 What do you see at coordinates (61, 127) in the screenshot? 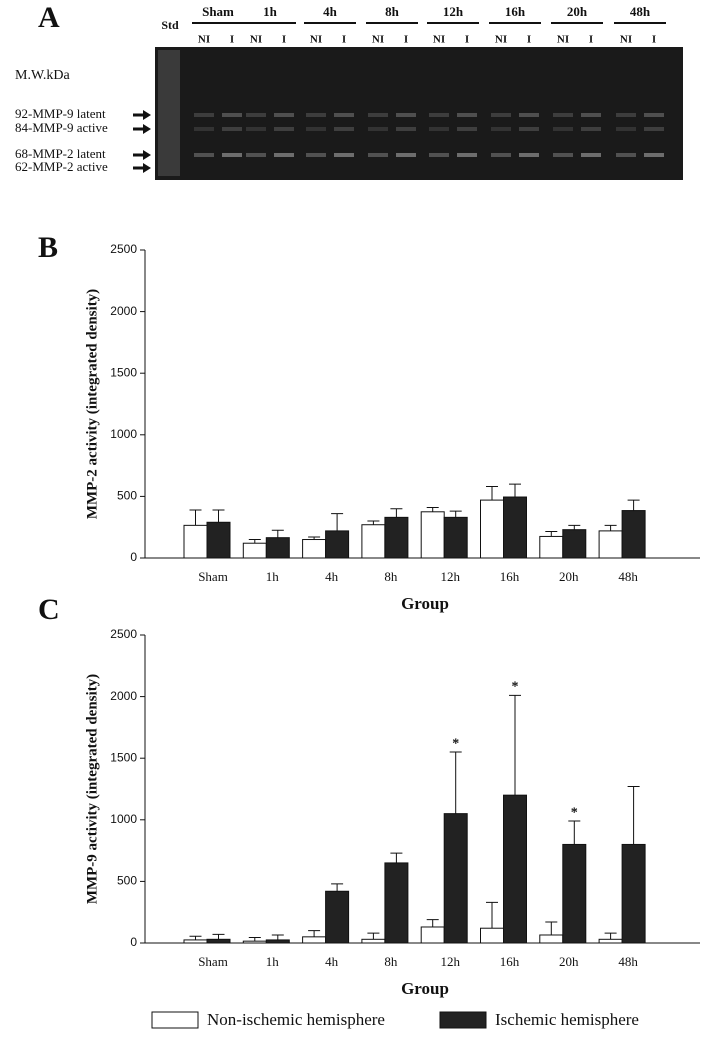
I see `band-label: 84-MMP-9 active` at bounding box center [61, 127].